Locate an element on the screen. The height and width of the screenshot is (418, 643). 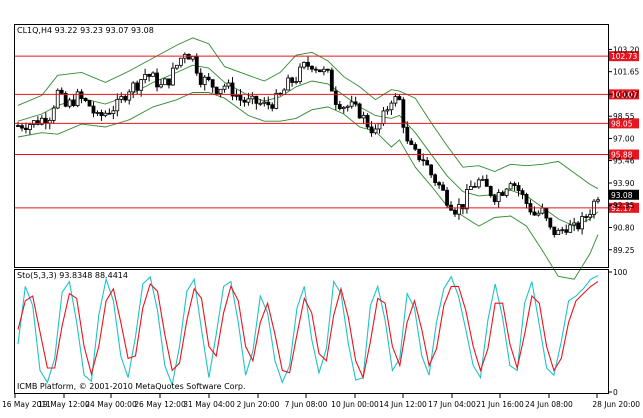
time-tick-label: 28 Jun 20:00 is located at coordinates (616, 404).